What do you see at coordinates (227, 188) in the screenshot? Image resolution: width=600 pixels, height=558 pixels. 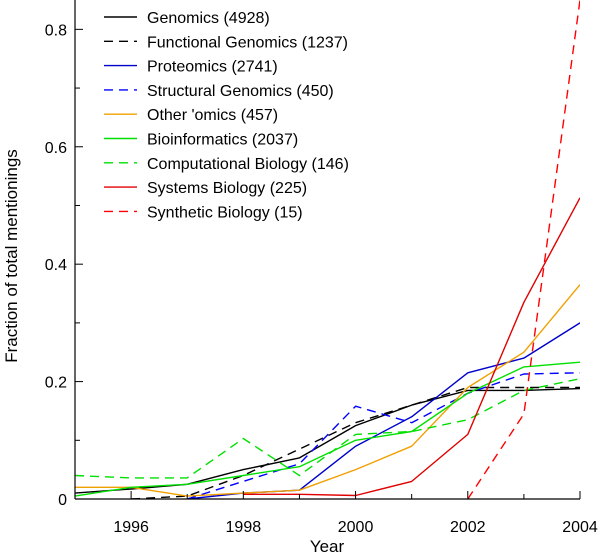 I see `legend-label-8: Systems Biology (225)` at bounding box center [227, 188].